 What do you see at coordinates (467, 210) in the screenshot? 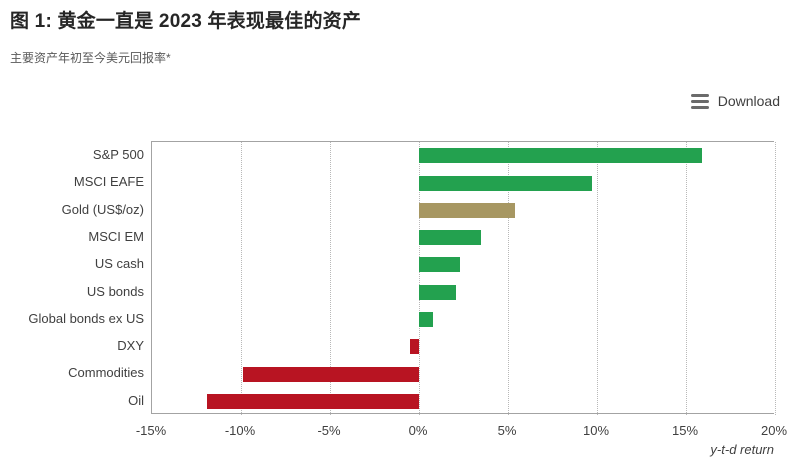
I see `bar-gold-us-oz` at bounding box center [467, 210].